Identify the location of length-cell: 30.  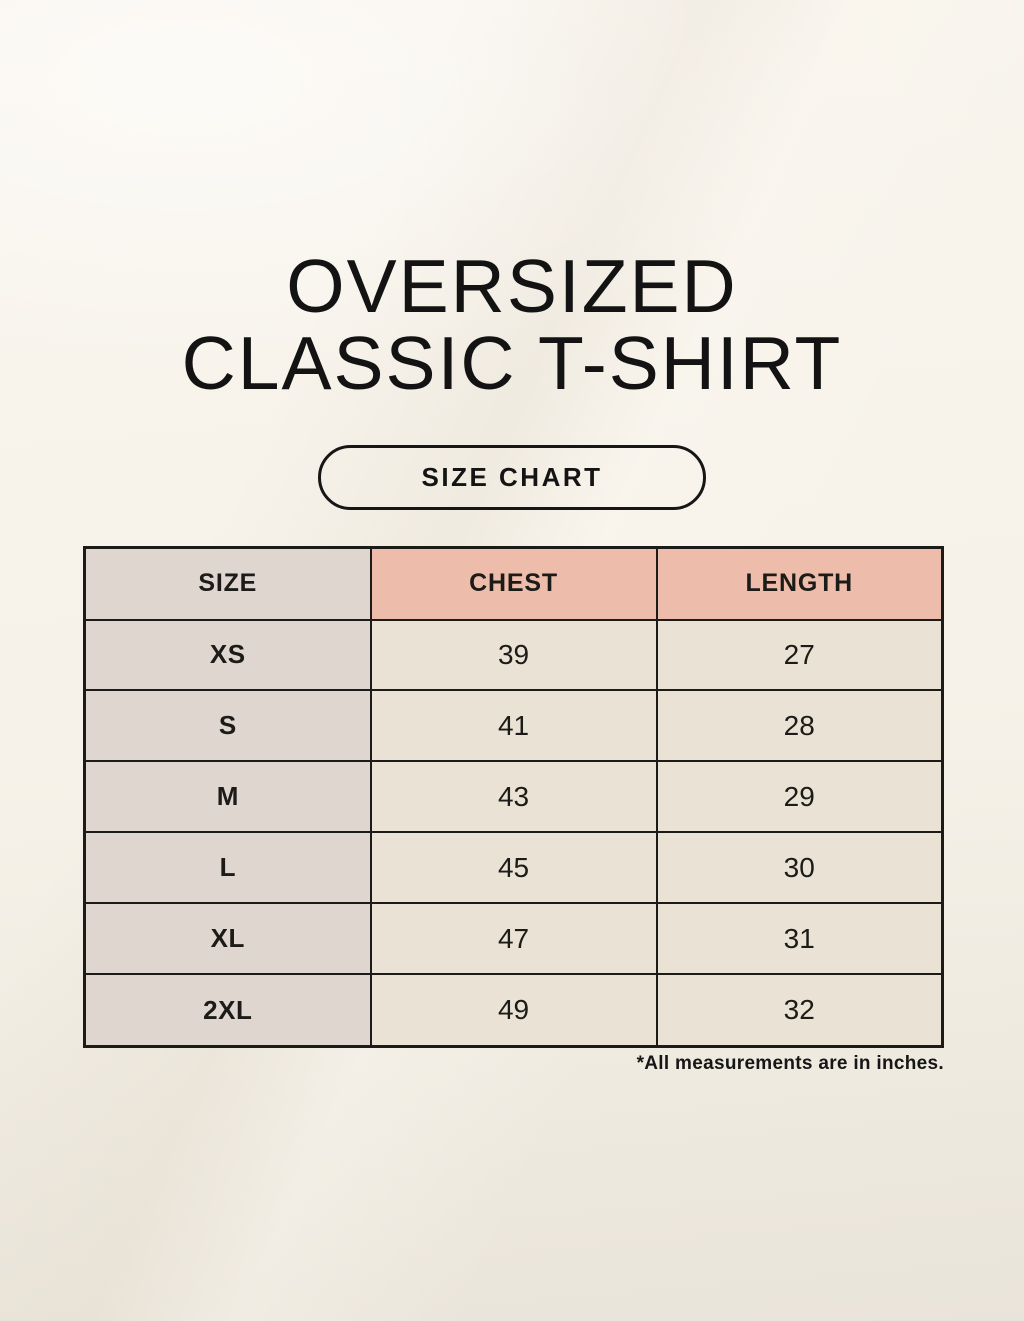
(799, 868).